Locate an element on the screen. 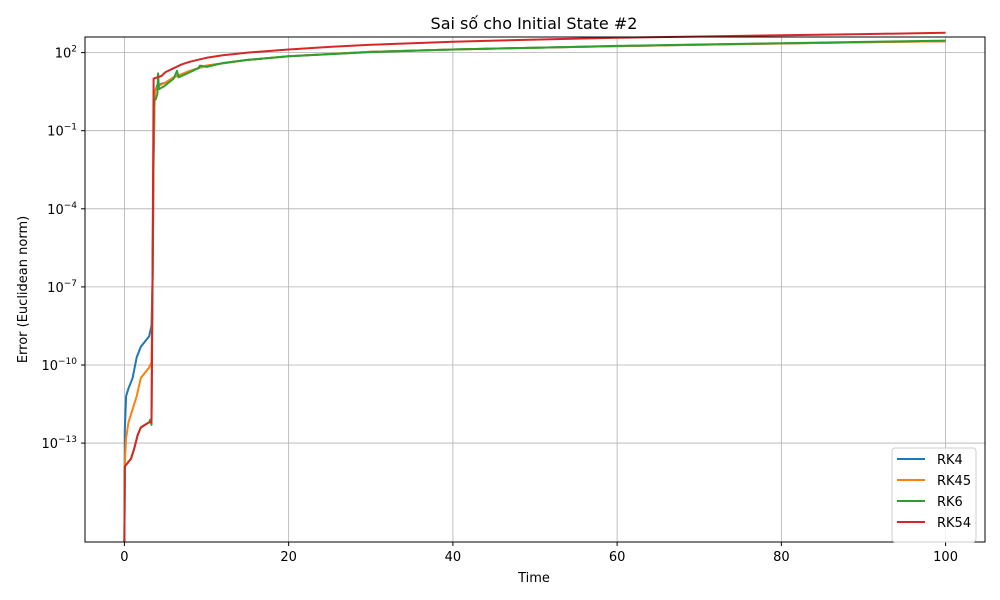  legend-box is located at coordinates (934, 495).